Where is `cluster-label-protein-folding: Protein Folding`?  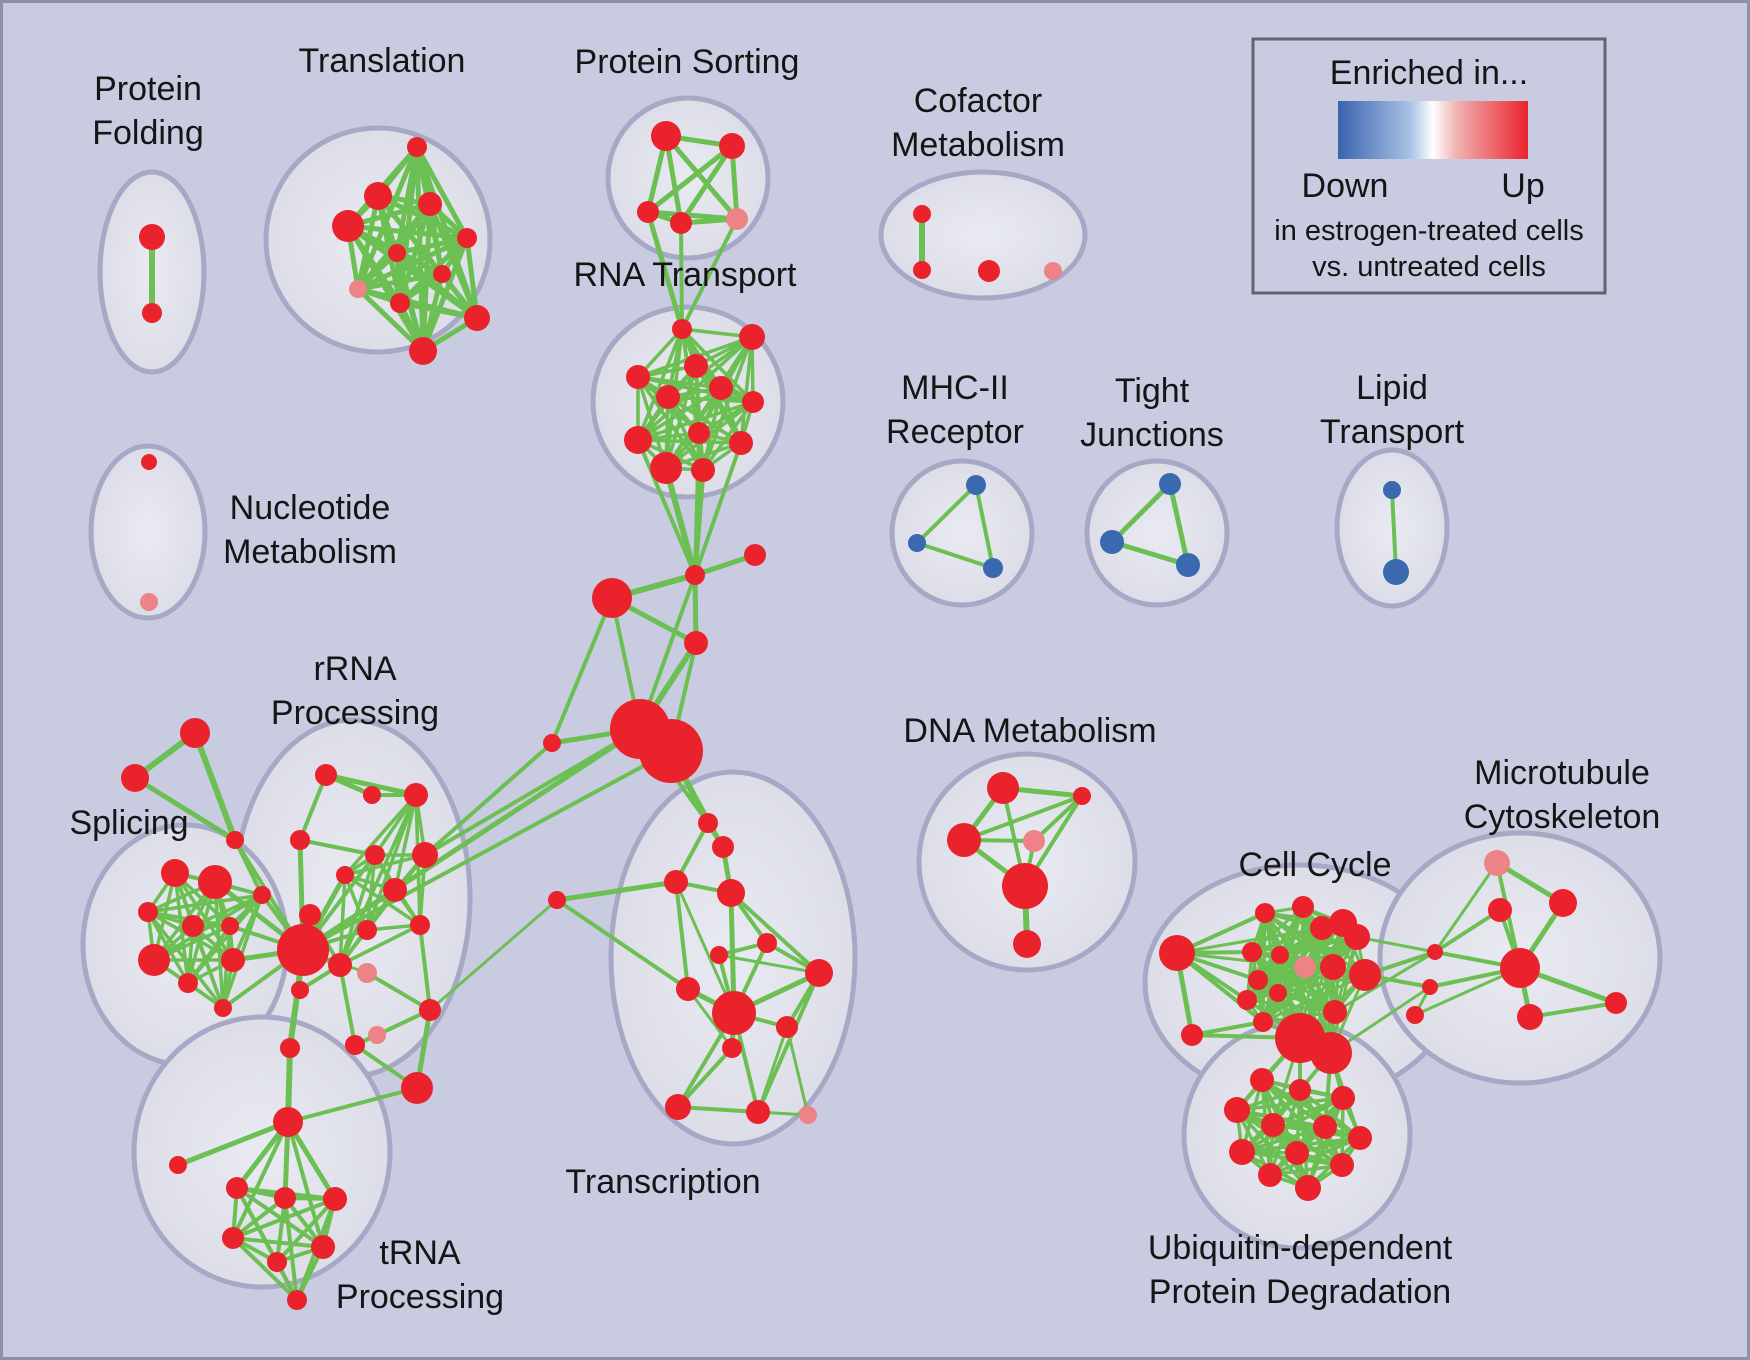 cluster-label-protein-folding: Protein Folding is located at coordinates (148, 111).